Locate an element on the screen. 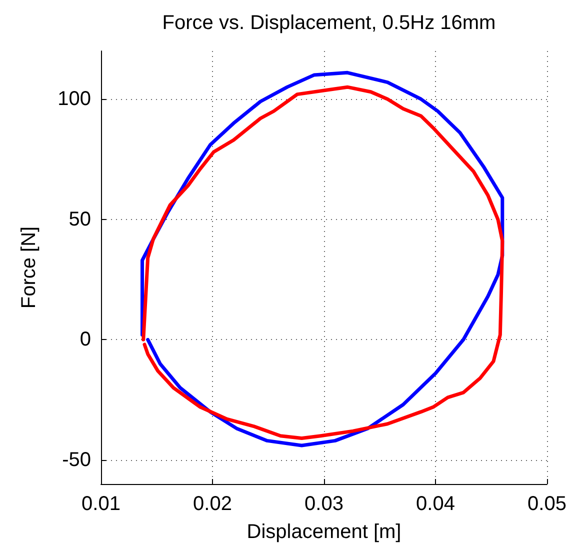 The image size is (574, 547). x-tick-label: 0.01 is located at coordinates (101, 504).